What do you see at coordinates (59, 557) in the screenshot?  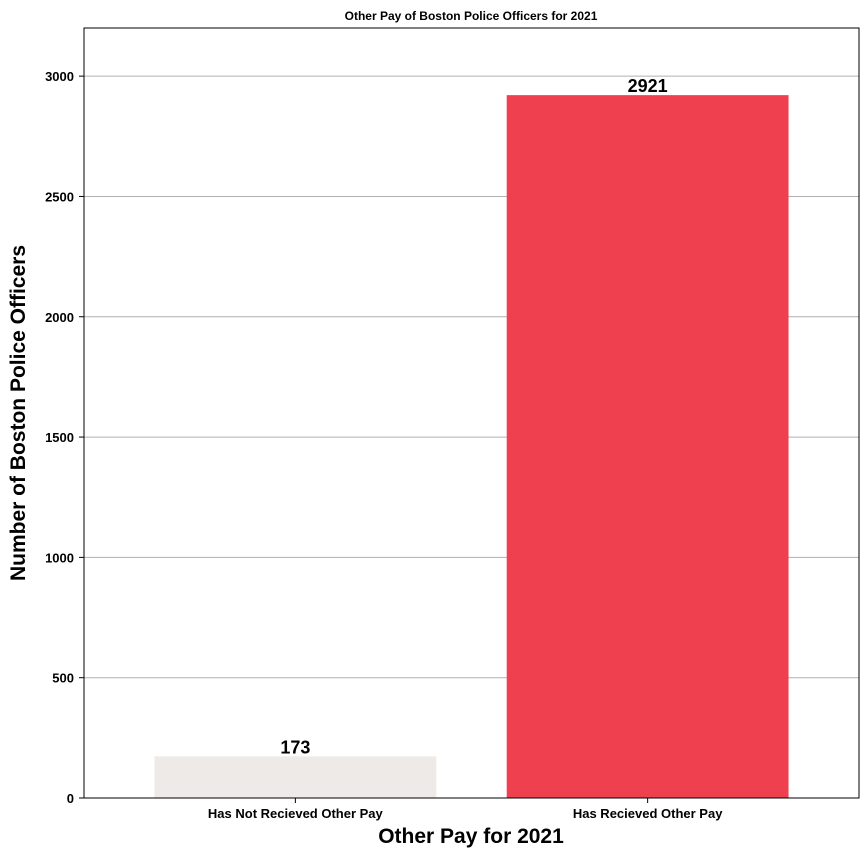 I see `y-tick-label: 1000` at bounding box center [59, 557].